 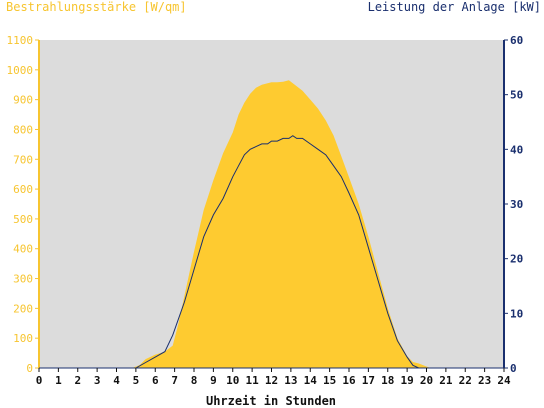 What do you see at coordinates (516, 95) in the screenshot?
I see `right-tick-label: 50` at bounding box center [516, 95].